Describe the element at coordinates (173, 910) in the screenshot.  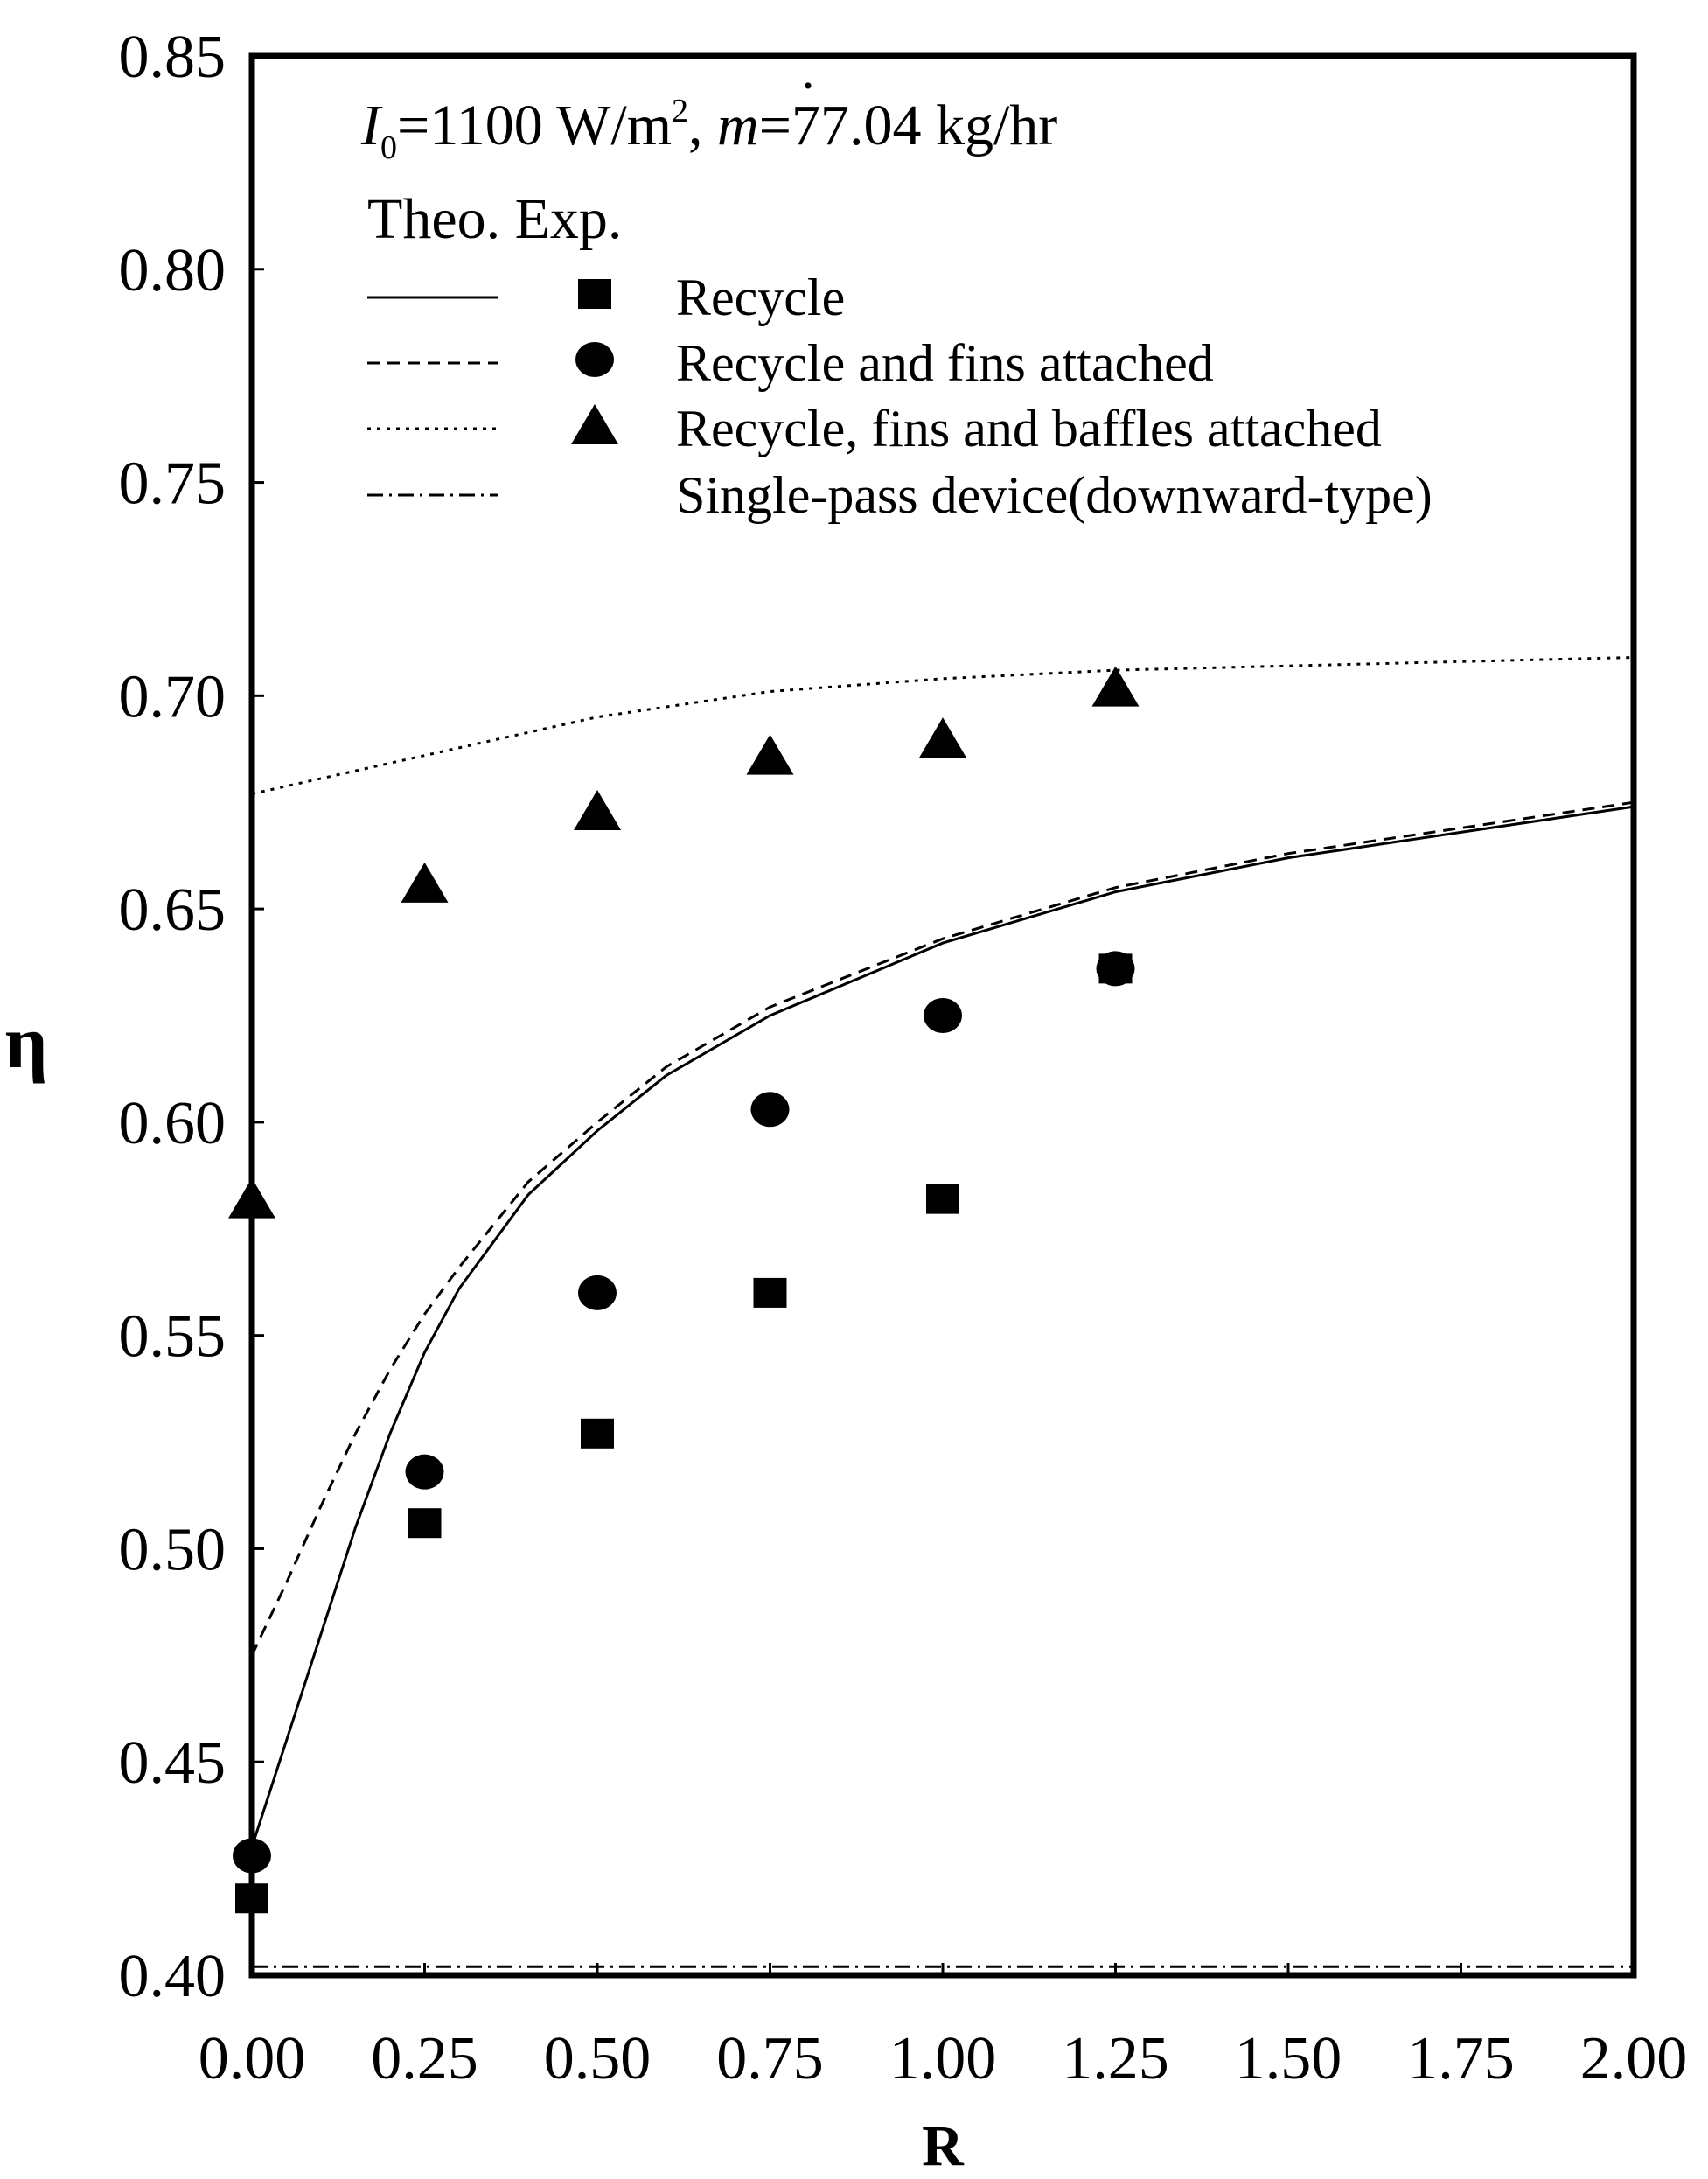
I see `y-tick-label: 0.65` at that location.